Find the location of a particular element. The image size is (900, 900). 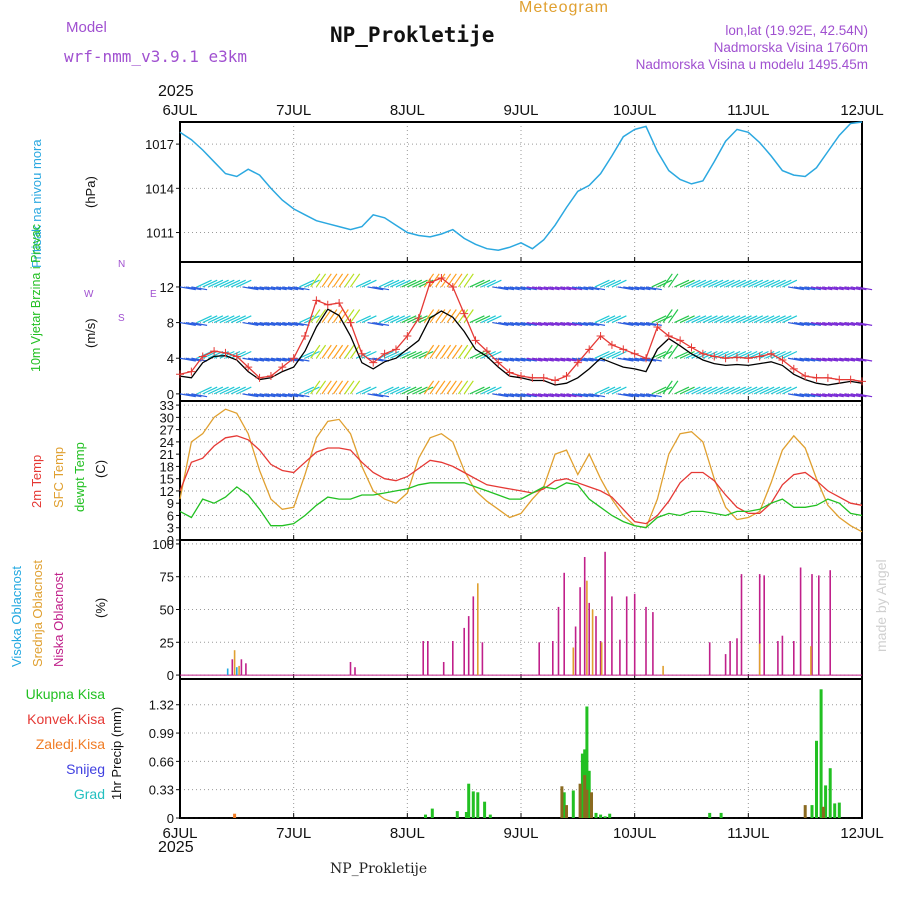

y-tick-label: 25 is located at coordinates (167, 642).